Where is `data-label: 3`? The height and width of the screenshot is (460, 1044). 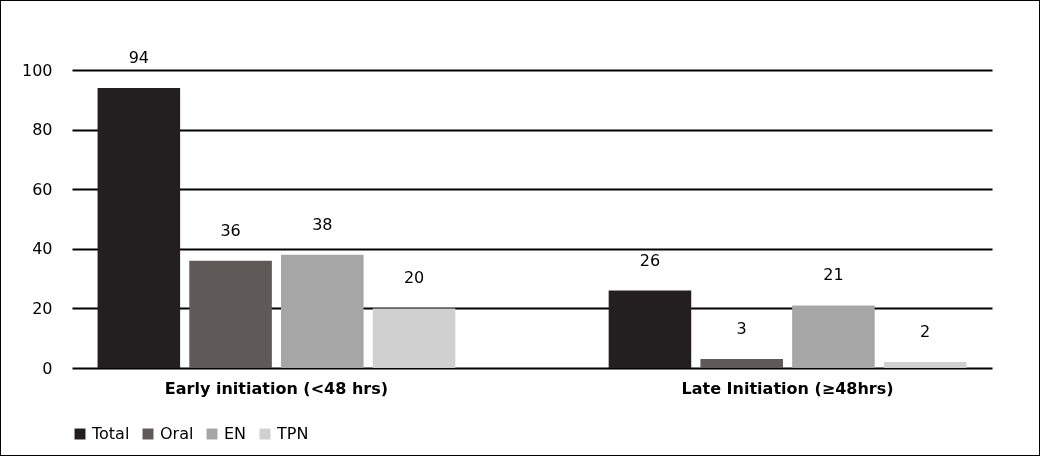 data-label: 3 is located at coordinates (741, 329).